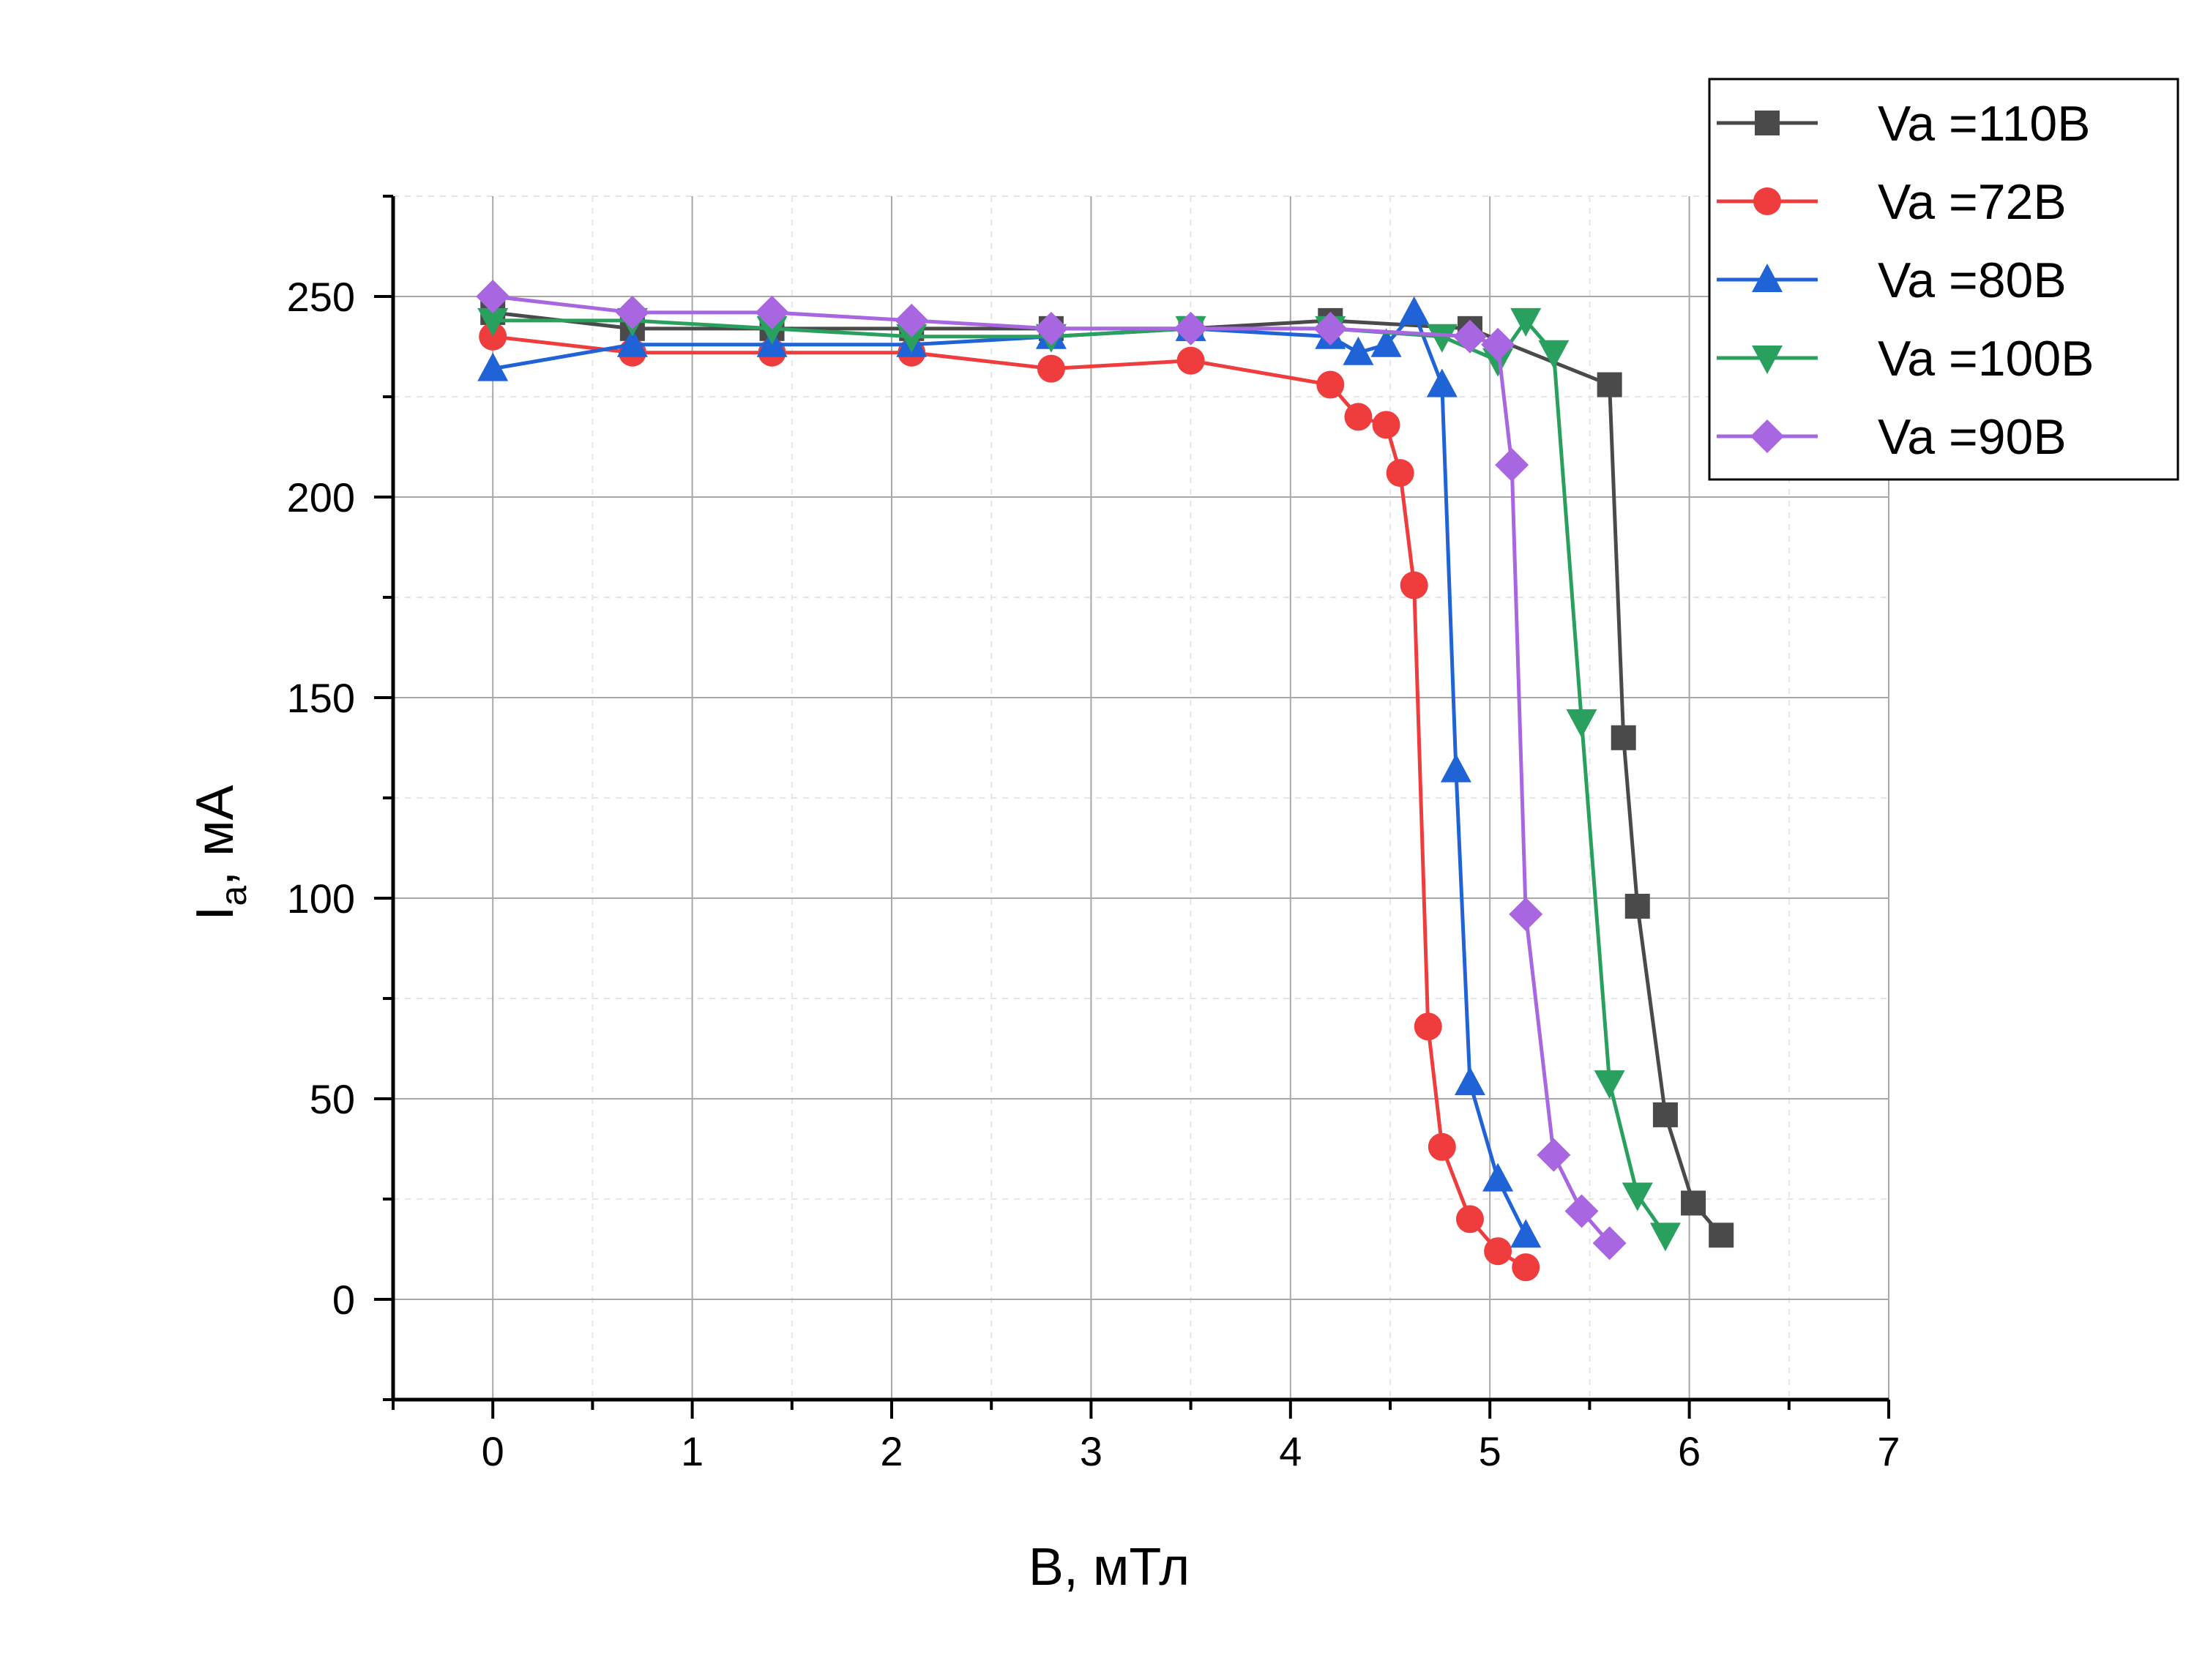 Image resolution: width=2194 pixels, height=1680 pixels. I want to click on y-axis-title: Ia, мА, so click(220, 852).